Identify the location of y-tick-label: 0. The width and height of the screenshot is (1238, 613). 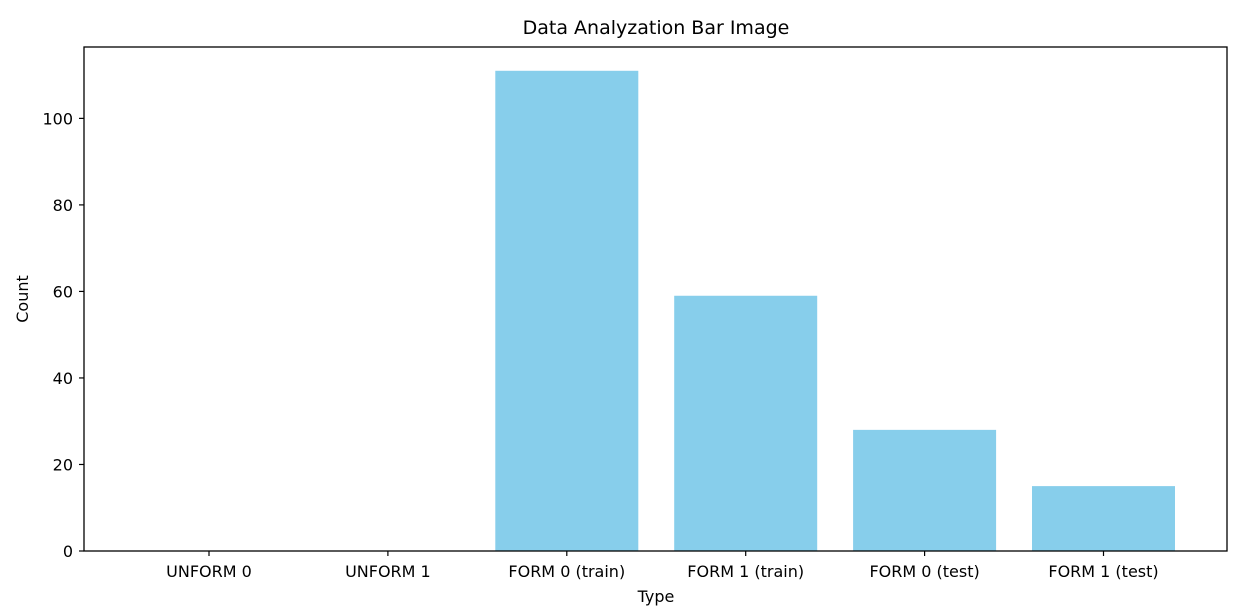
(68, 551).